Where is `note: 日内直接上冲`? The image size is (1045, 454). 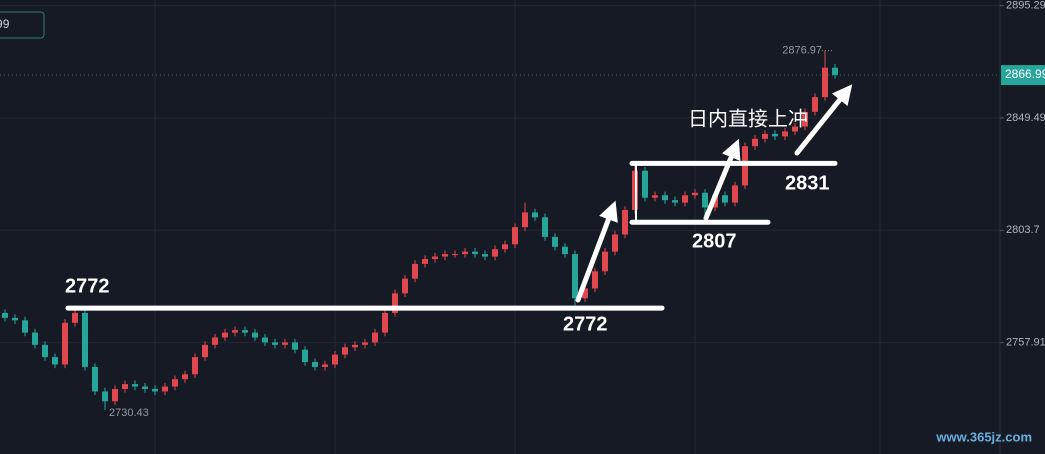
note: 日内直接上冲 is located at coordinates (748, 119).